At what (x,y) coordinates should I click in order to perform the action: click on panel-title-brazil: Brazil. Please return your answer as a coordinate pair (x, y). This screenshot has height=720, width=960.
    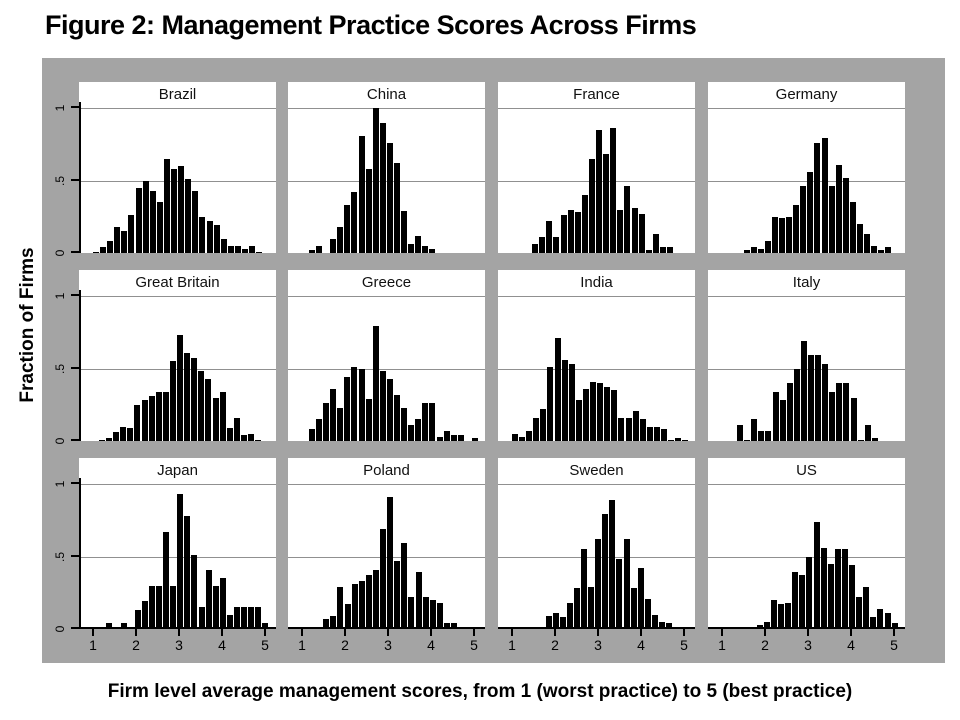
    Looking at the image, I should click on (177, 94).